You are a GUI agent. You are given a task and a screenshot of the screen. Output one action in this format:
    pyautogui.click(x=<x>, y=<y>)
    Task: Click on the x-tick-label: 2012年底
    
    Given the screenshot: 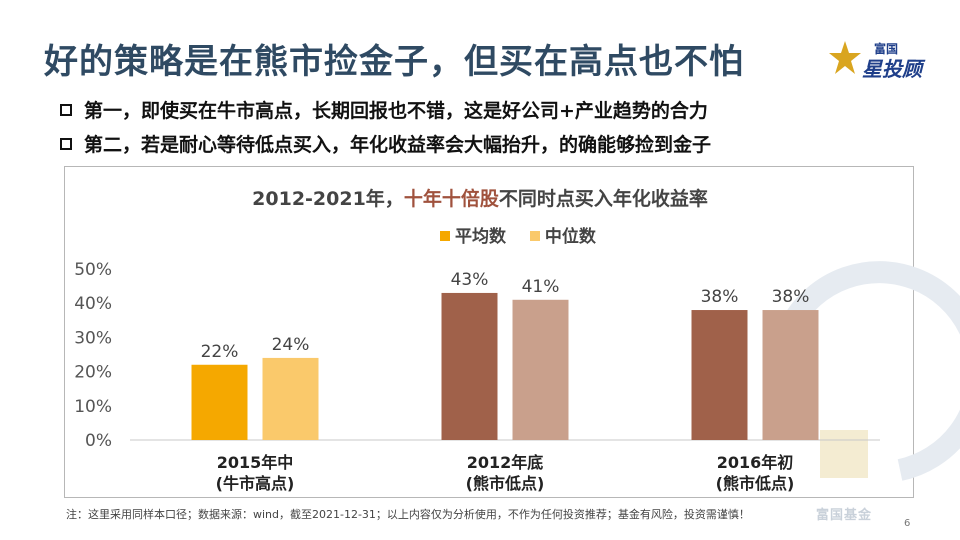 What is the action you would take?
    pyautogui.click(x=505, y=462)
    